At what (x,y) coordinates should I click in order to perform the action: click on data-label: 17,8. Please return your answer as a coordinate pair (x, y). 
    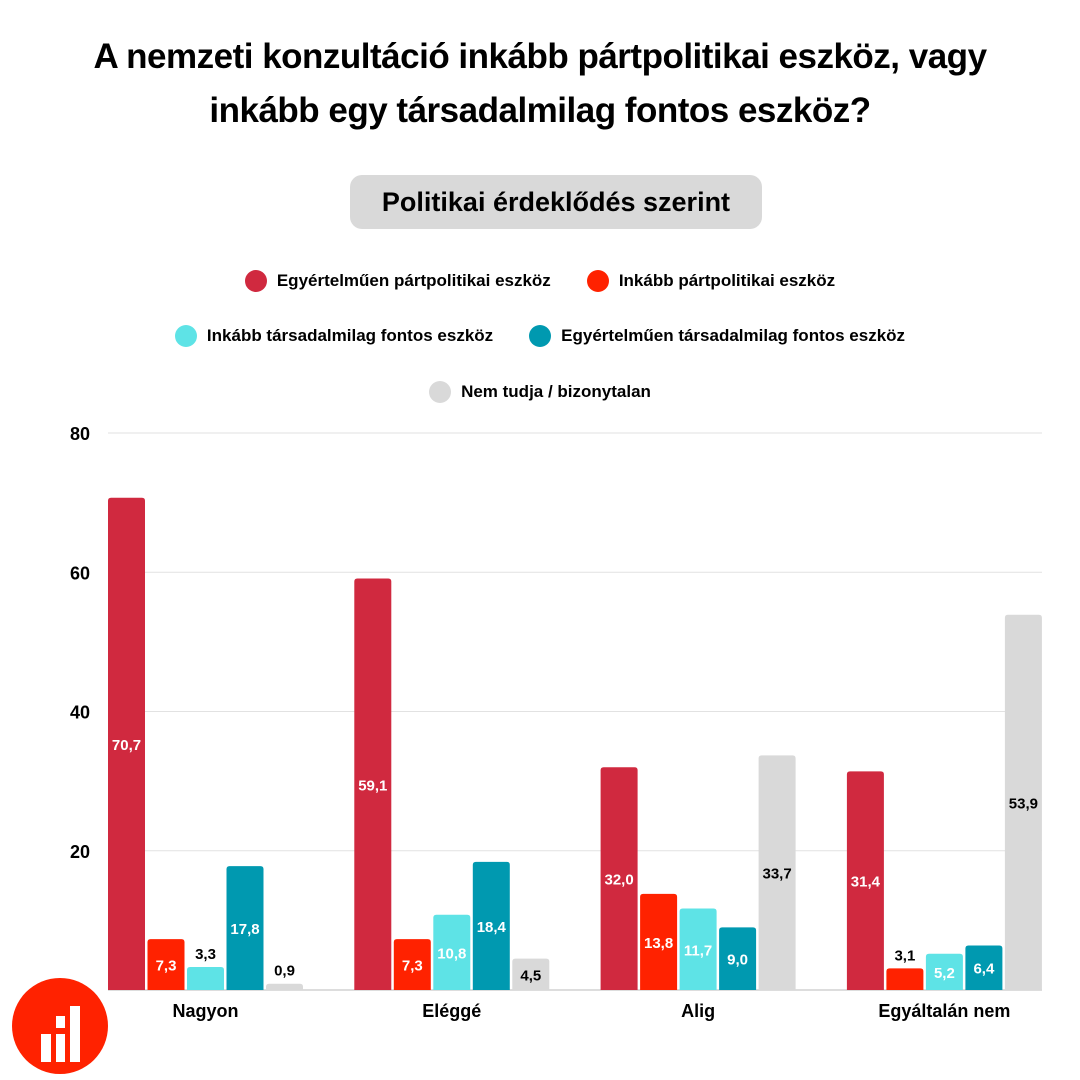
    Looking at the image, I should click on (244, 929).